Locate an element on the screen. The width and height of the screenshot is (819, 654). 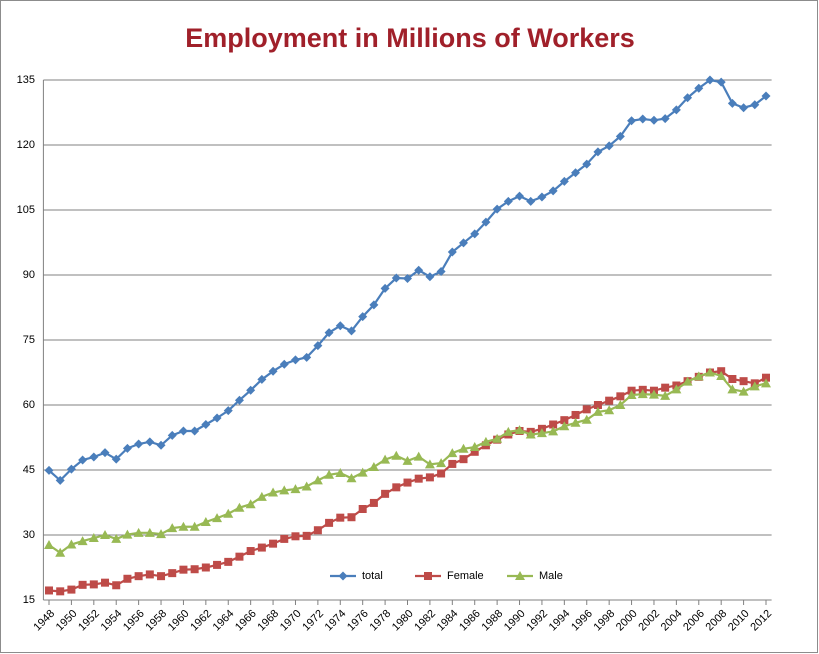
y-tick-label: 90 is located at coordinates (29, 275).